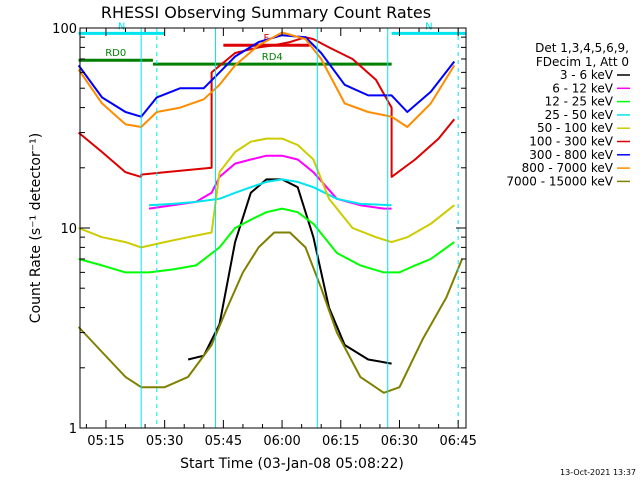 Image resolution: width=640 pixels, height=480 pixels. Describe the element at coordinates (579, 115) in the screenshot. I see `legend-label-4: 25 - 50 keV` at that location.